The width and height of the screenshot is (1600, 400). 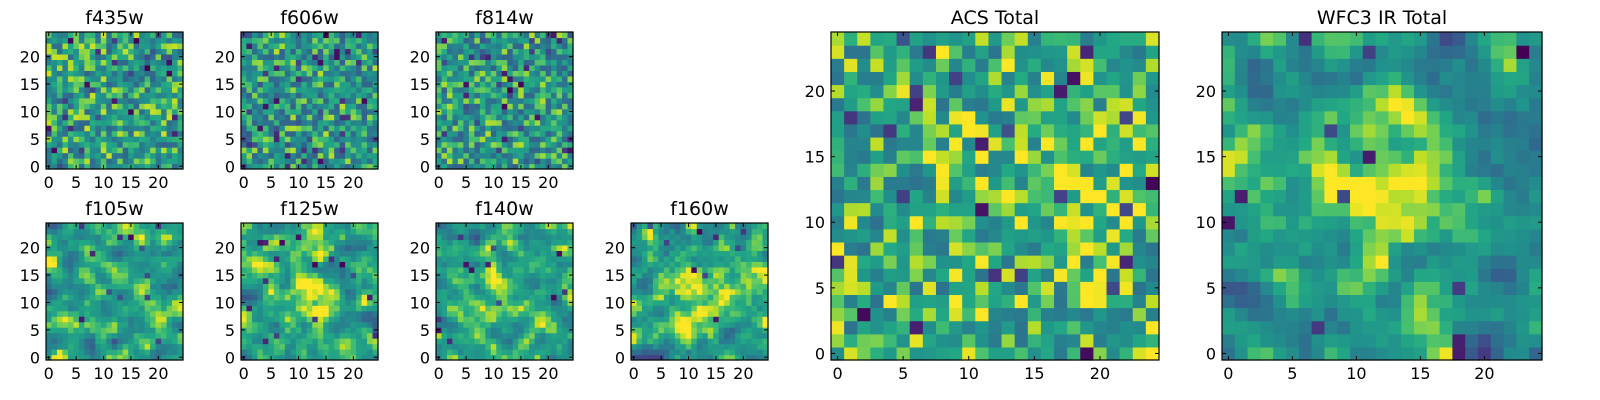 What do you see at coordinates (309, 209) in the screenshot?
I see `panel-title: f125w` at bounding box center [309, 209].